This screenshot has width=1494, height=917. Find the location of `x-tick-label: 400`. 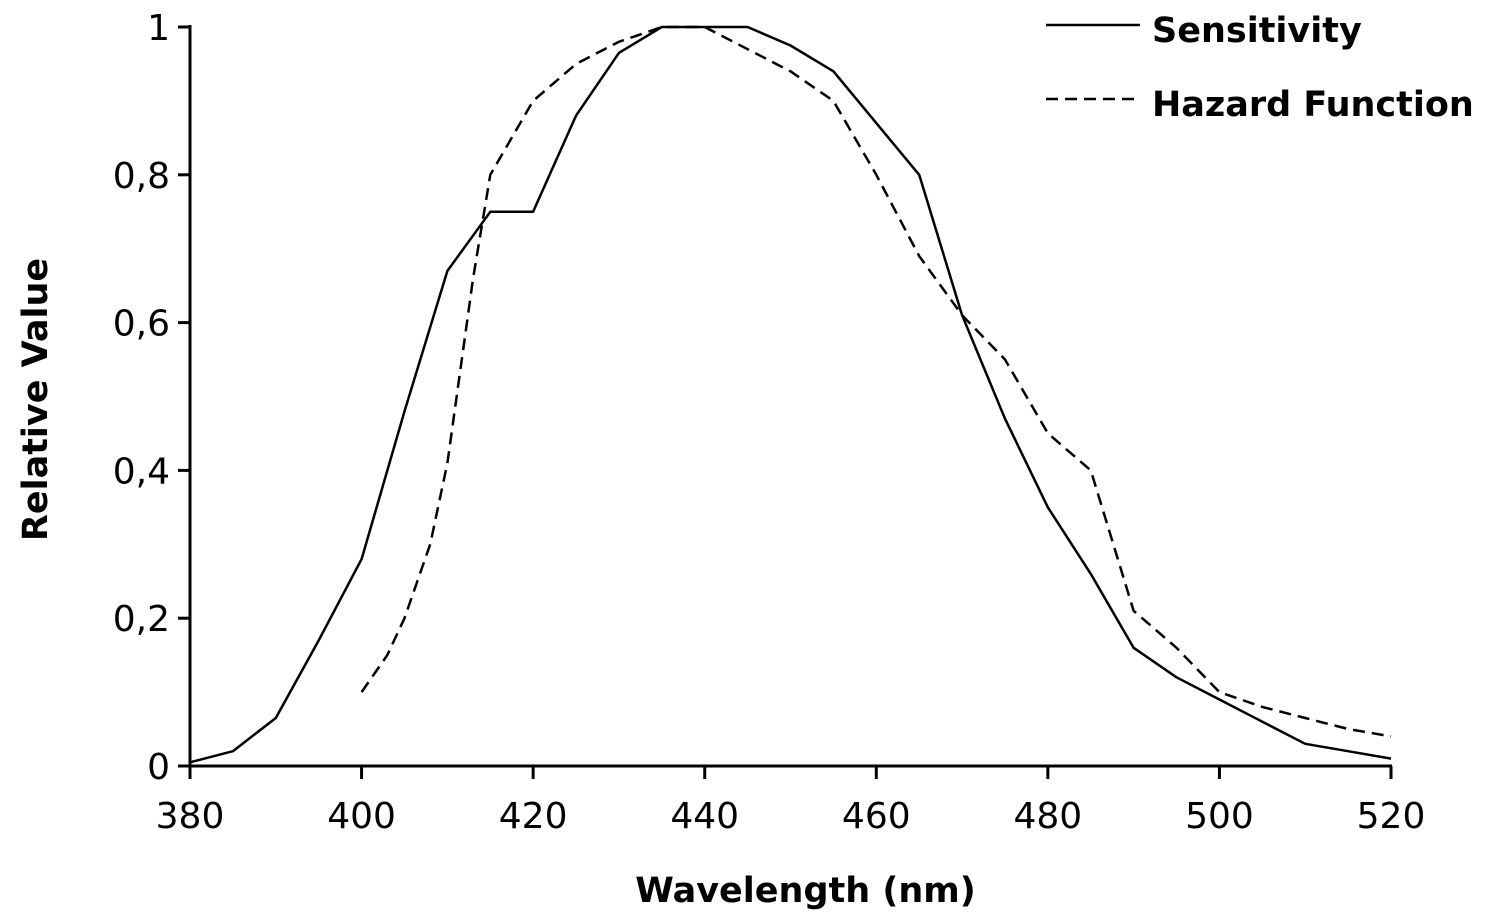

x-tick-label: 400 is located at coordinates (361, 816).